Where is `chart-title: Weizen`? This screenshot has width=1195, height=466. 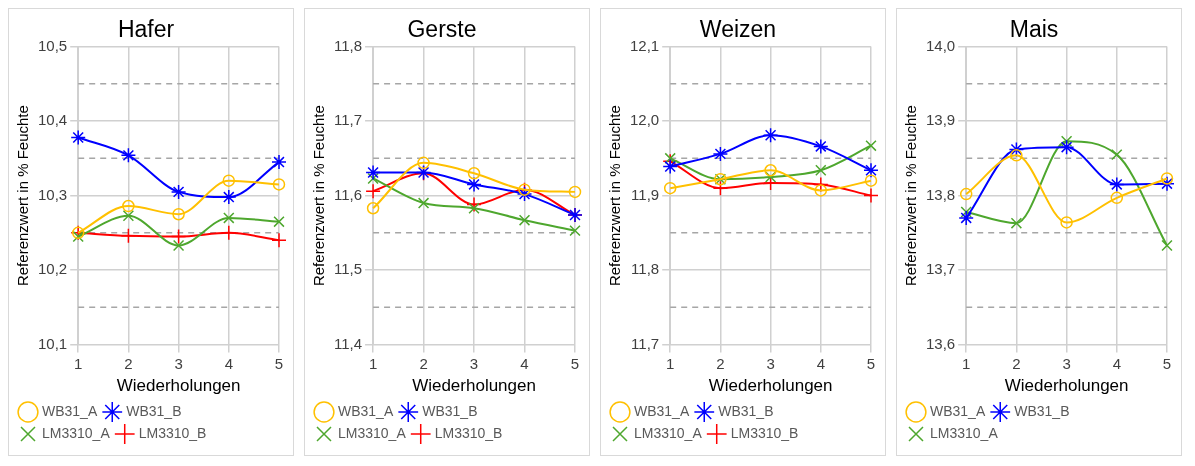
chart-title: Weizen is located at coordinates (738, 29).